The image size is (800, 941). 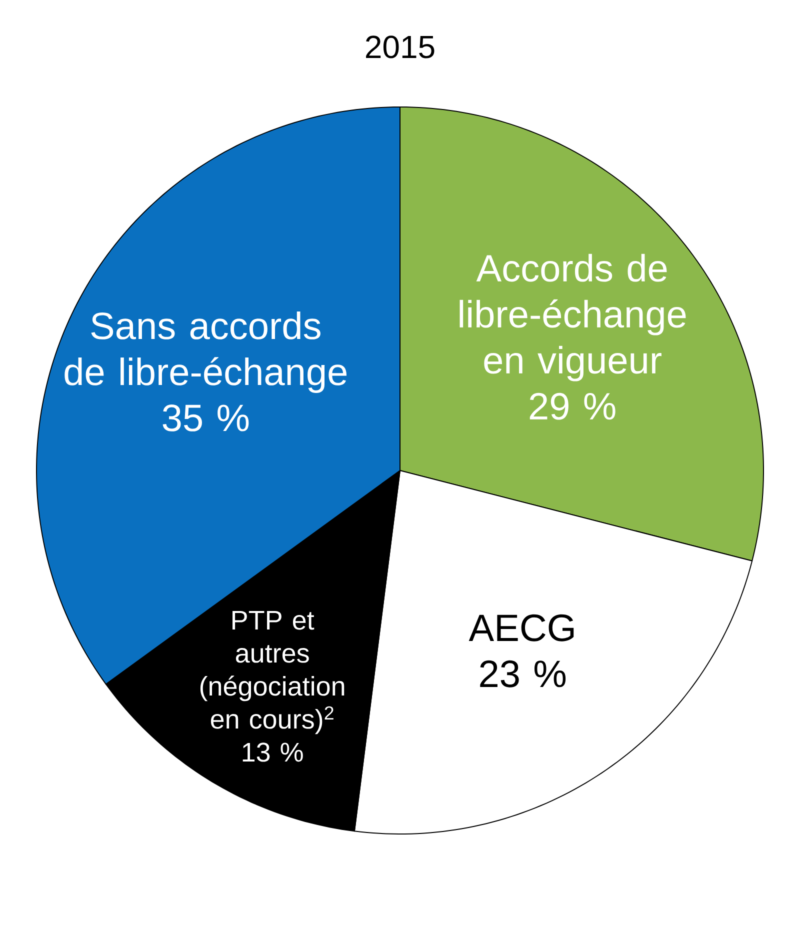 What do you see at coordinates (400, 47) in the screenshot?
I see `chart-title: 2015` at bounding box center [400, 47].